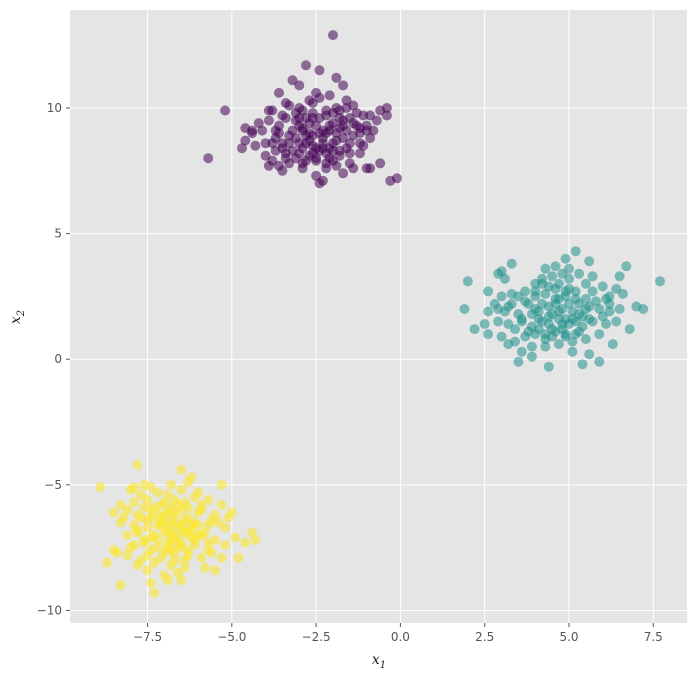 This screenshot has height=679, width=698. Describe the element at coordinates (653, 637) in the screenshot. I see `x-tick-label: 7.5` at that location.